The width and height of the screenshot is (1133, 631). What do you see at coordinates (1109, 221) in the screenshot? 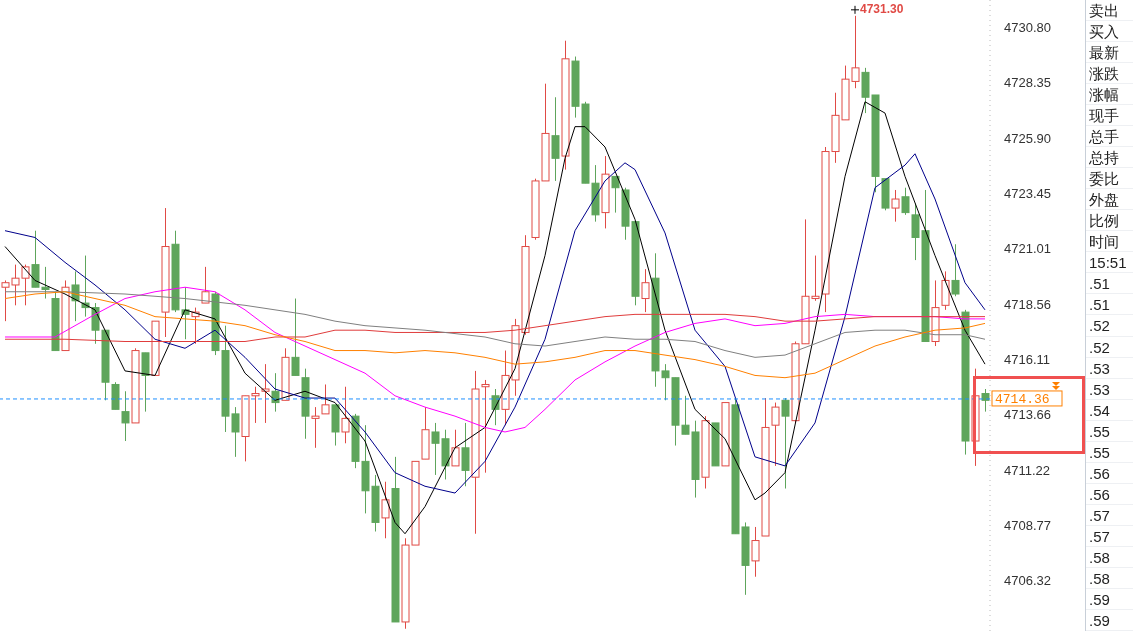
I see `text: 比例` at bounding box center [1109, 221].